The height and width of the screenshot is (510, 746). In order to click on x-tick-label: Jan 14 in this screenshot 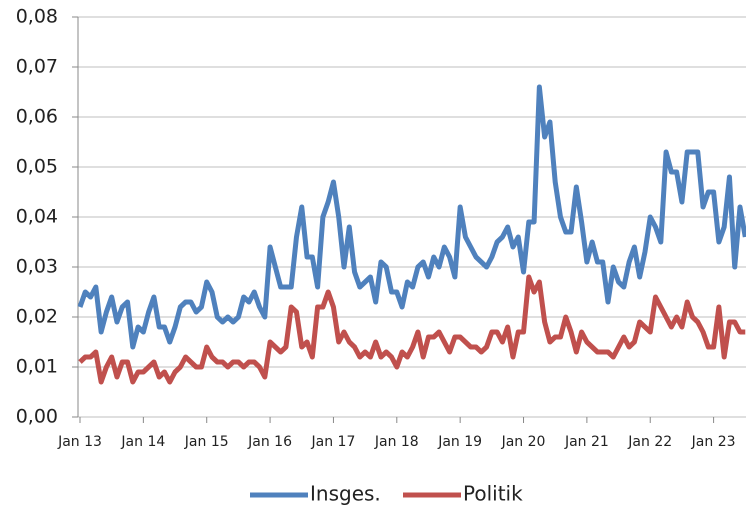, I will do `click(142, 442)`.